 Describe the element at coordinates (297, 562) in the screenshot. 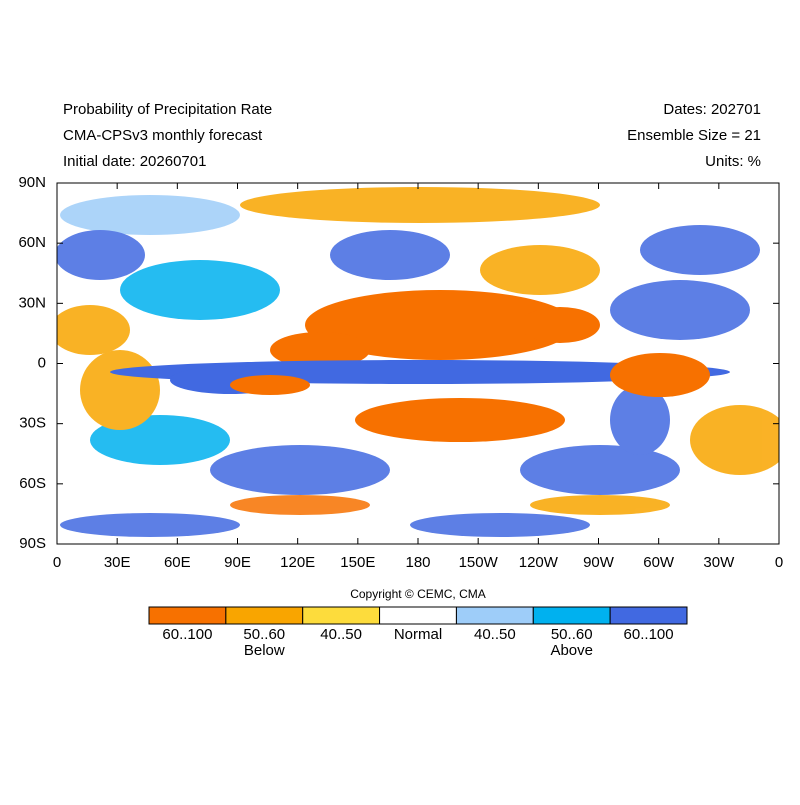

I see `lon-label: 120E` at that location.